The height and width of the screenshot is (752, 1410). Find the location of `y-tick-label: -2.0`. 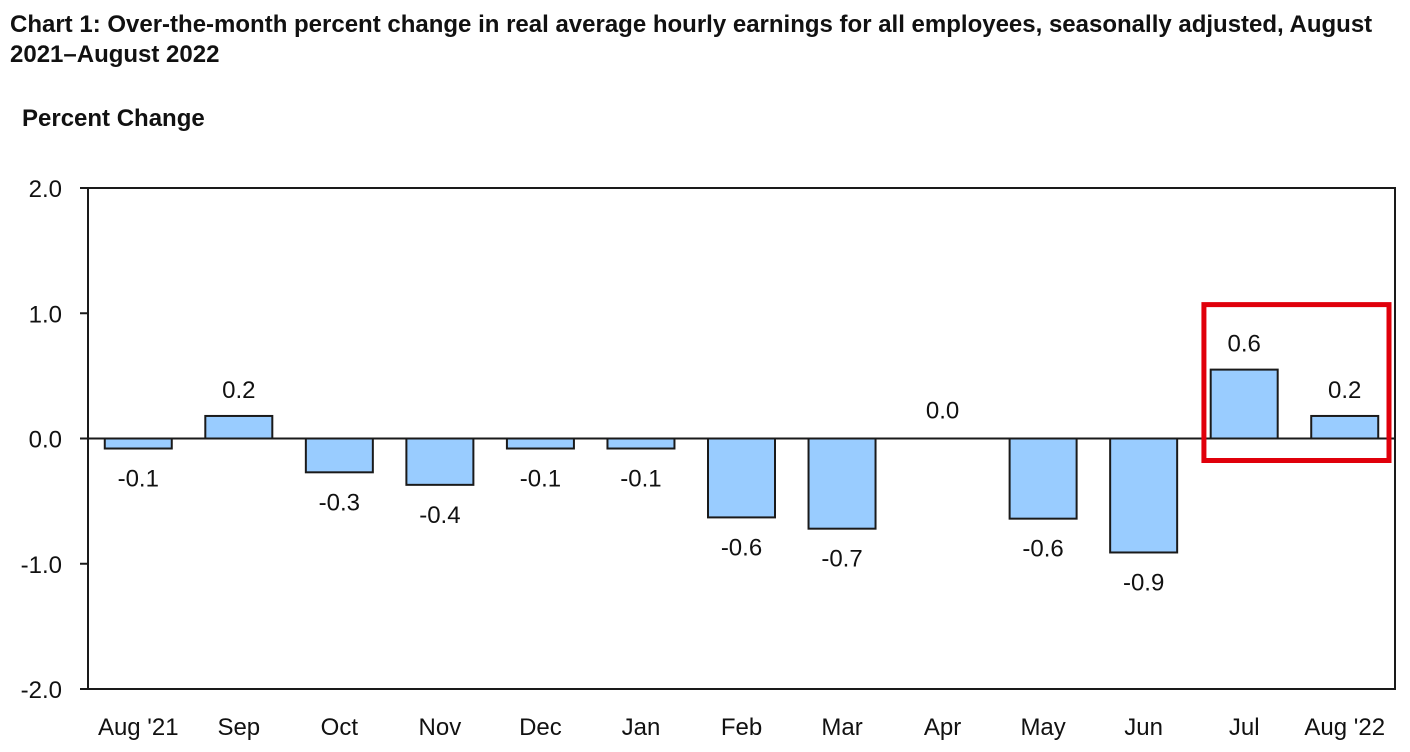

y-tick-label: -2.0 is located at coordinates (41, 690).